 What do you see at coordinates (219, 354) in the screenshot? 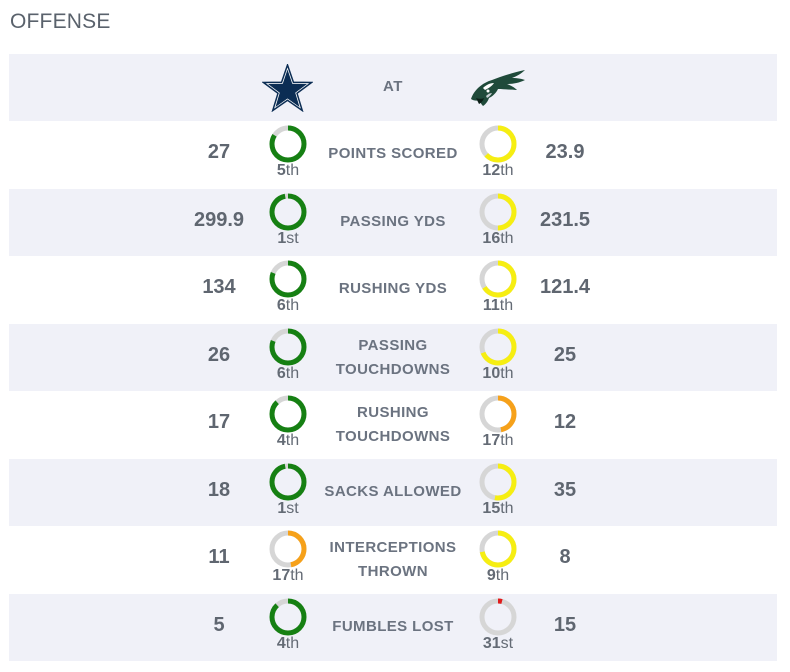
I see `home-stat-value: 26` at bounding box center [219, 354].